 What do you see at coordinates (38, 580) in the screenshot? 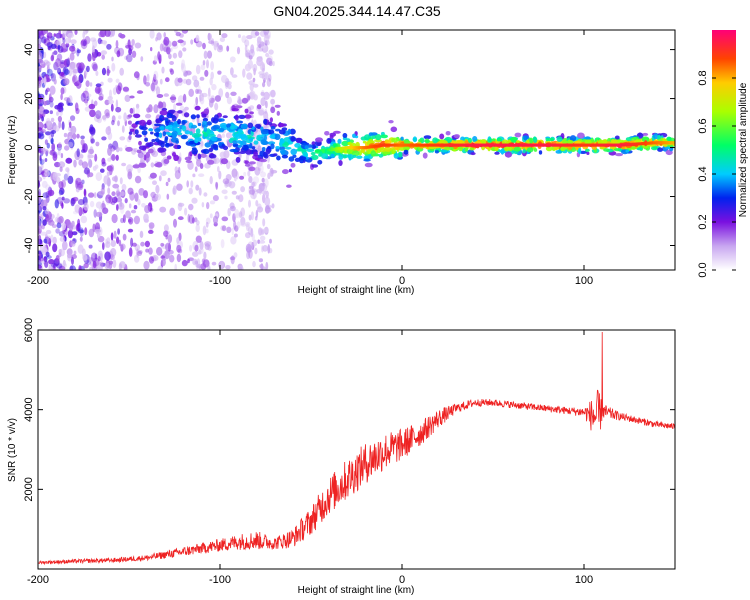
I see `snr-xtick-label: -200` at bounding box center [38, 580].